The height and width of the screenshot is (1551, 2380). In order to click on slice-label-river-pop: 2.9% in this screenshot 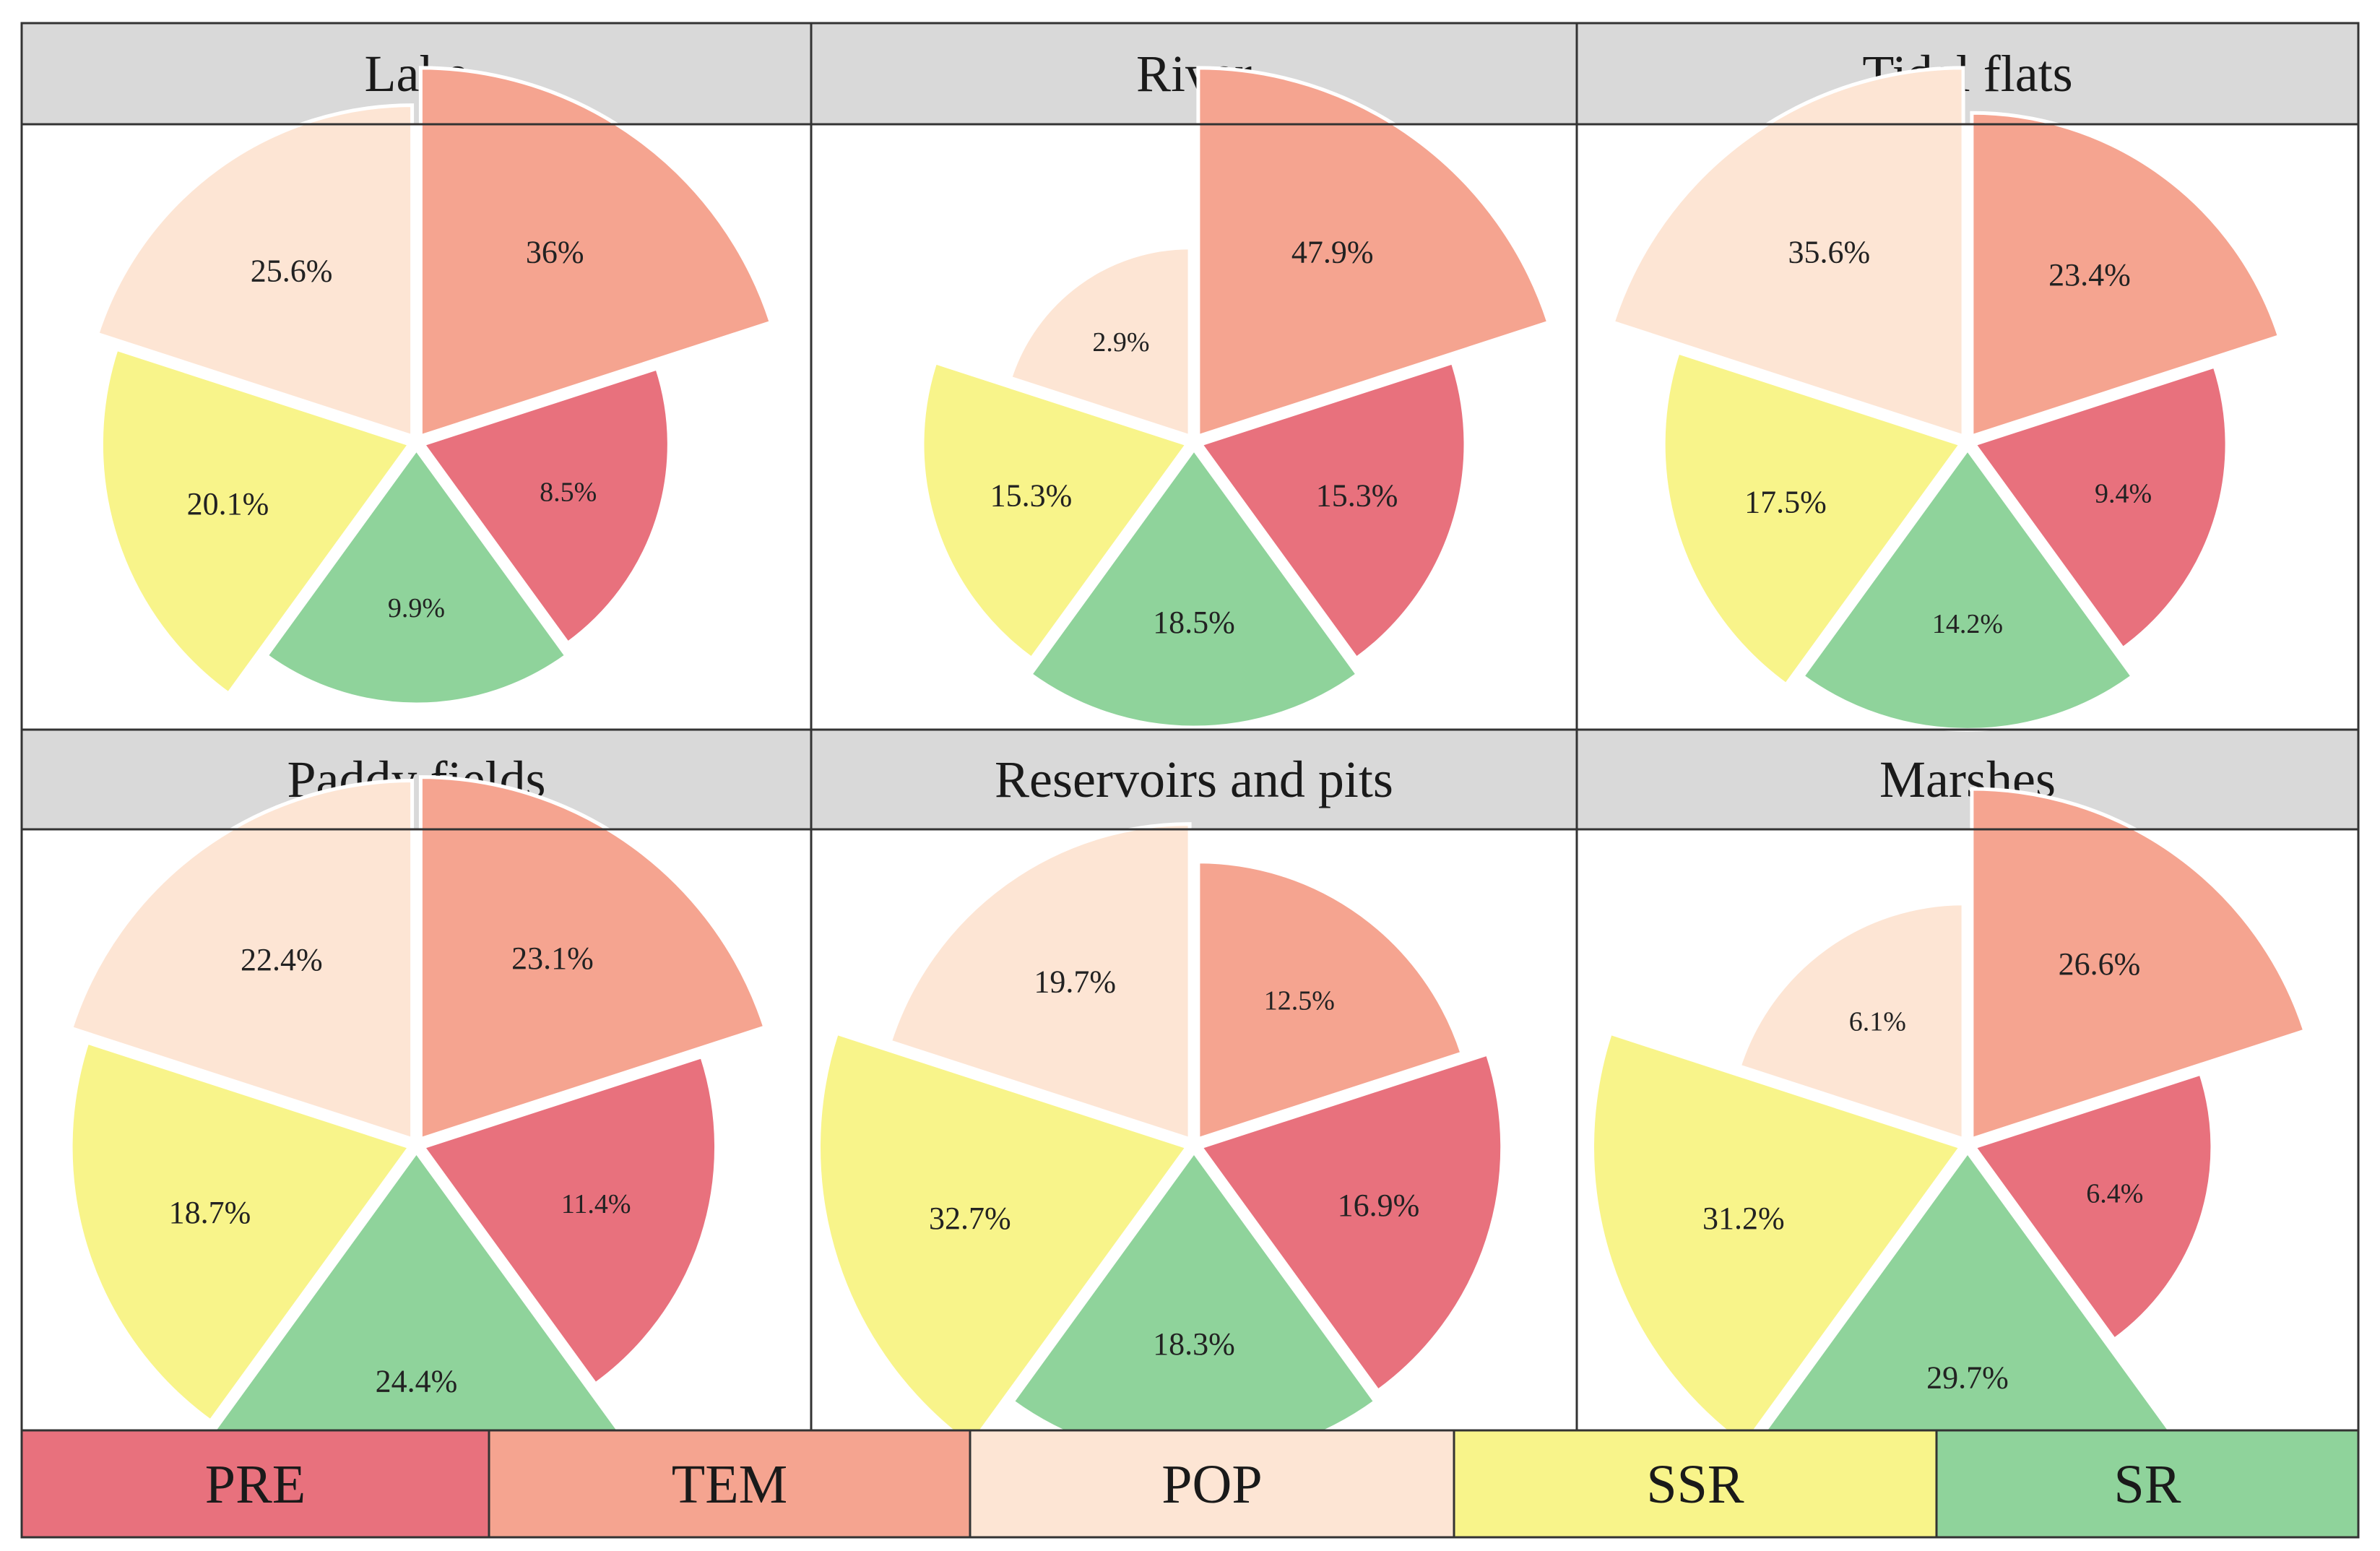, I will do `click(1120, 342)`.